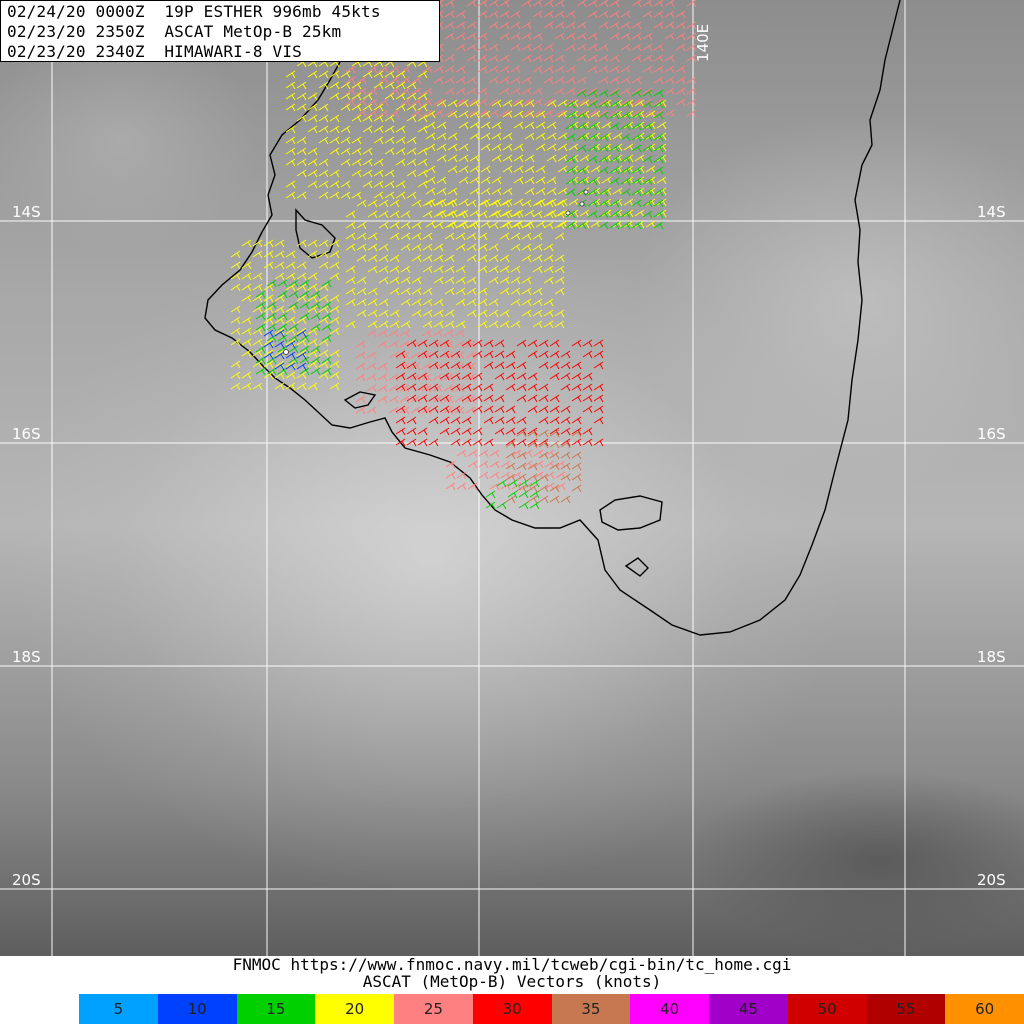  I want to click on lat-label-20s-left: 20S, so click(26, 880).